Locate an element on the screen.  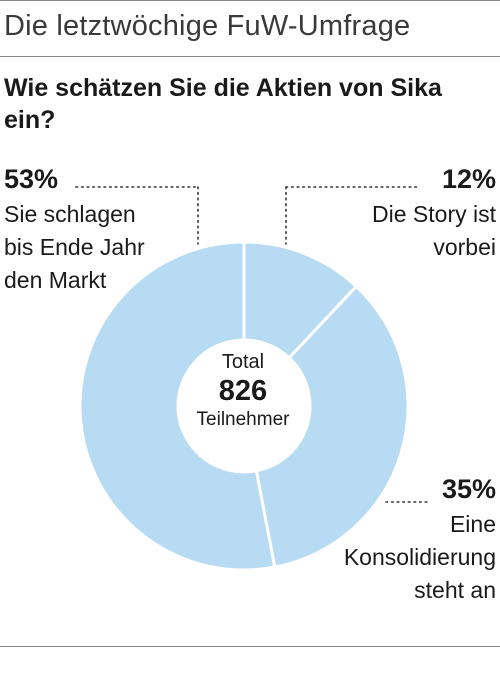
slice-pct-label: 12% is located at coordinates (468, 179).